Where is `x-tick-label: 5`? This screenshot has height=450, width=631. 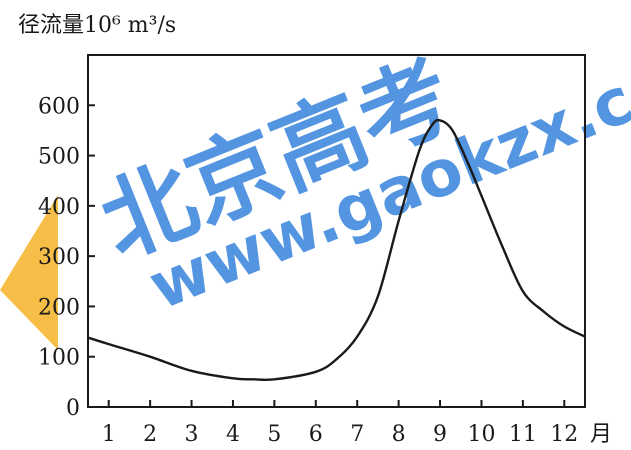 x-tick-label: 5 is located at coordinates (274, 434).